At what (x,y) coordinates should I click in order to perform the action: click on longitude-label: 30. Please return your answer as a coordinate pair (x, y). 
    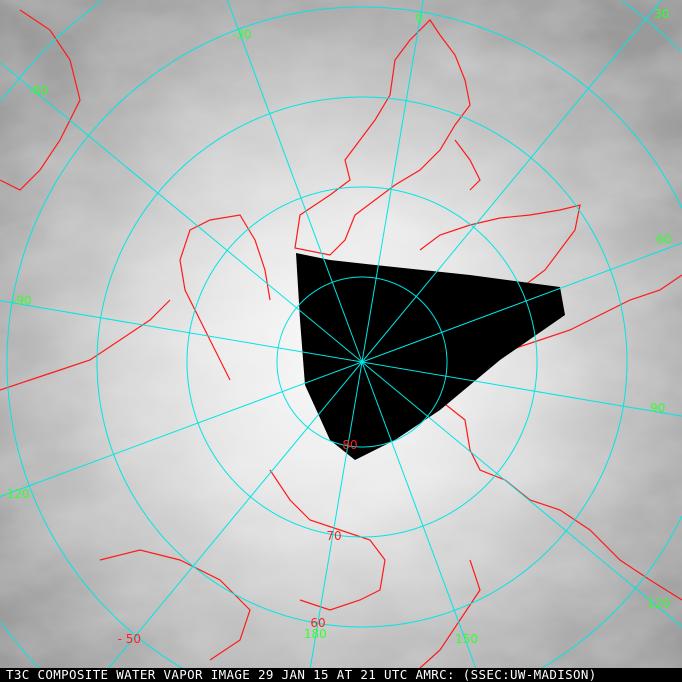
    Looking at the image, I should click on (661, 14).